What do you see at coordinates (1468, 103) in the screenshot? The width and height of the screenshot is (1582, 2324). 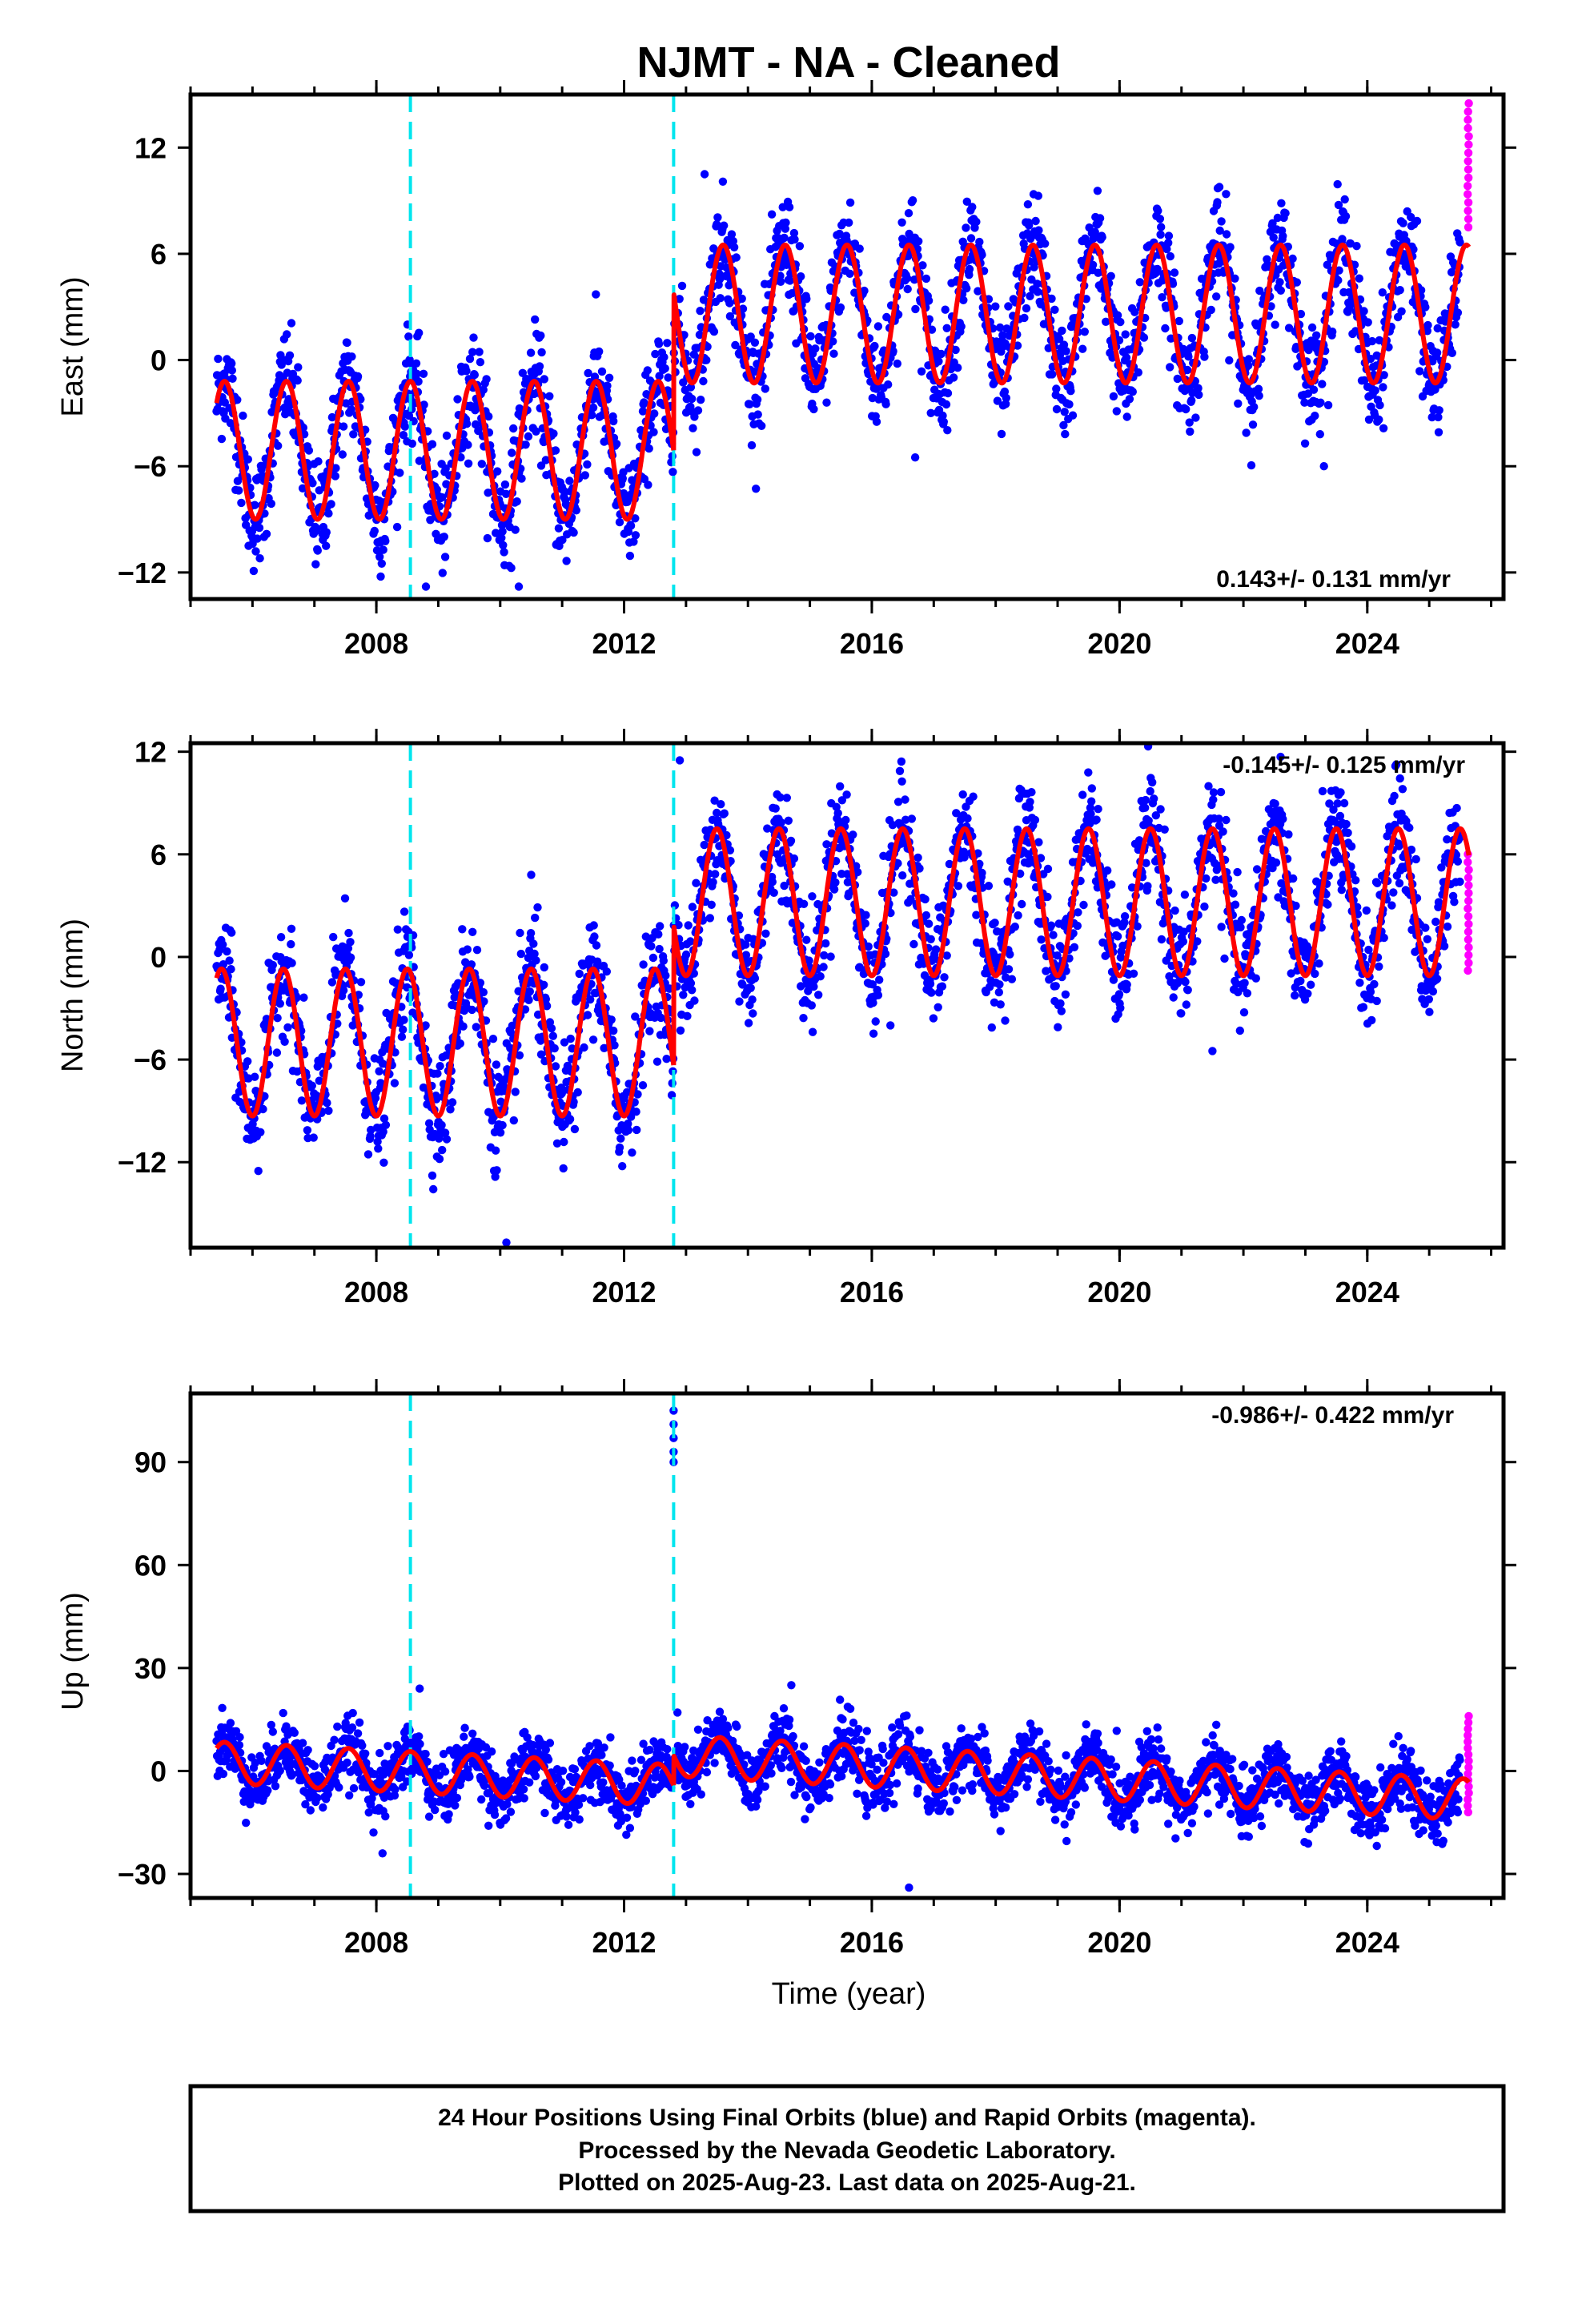 I see `rapid-orbit-point` at bounding box center [1468, 103].